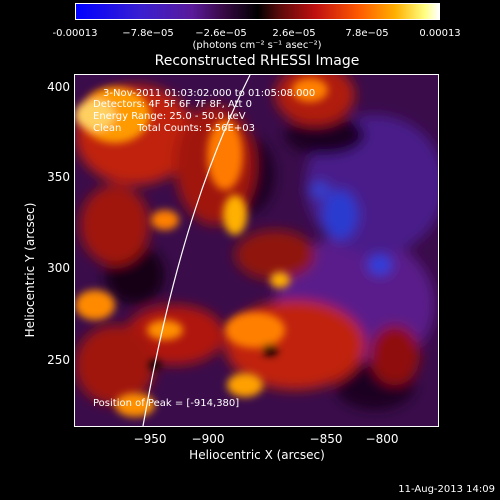  Describe the element at coordinates (208, 439) in the screenshot. I see `x-tick-label: −900` at that location.